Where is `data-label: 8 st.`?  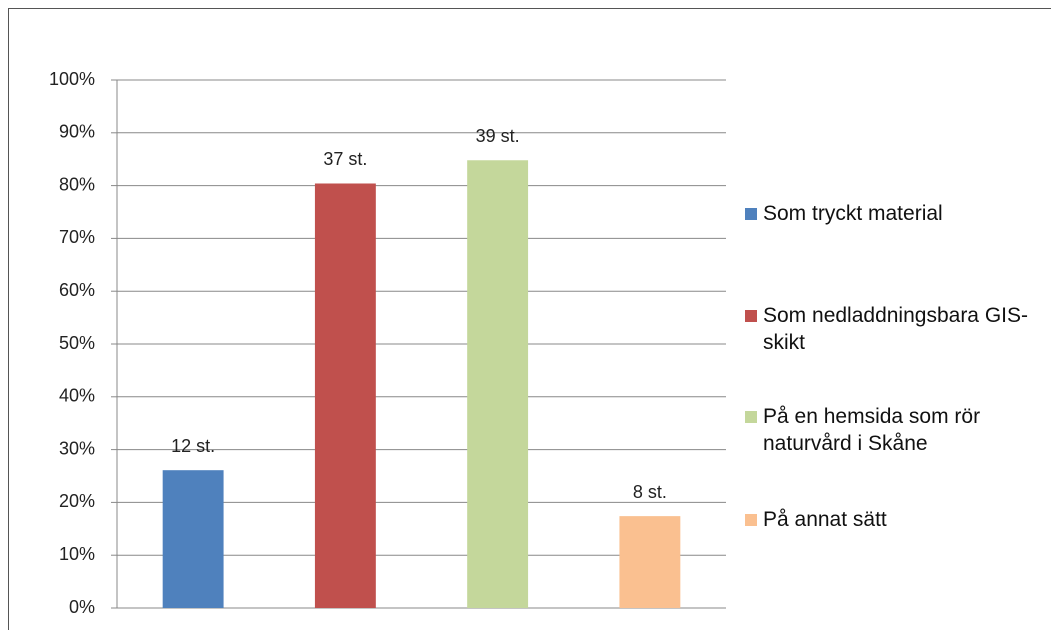 data-label: 8 st. is located at coordinates (650, 492).